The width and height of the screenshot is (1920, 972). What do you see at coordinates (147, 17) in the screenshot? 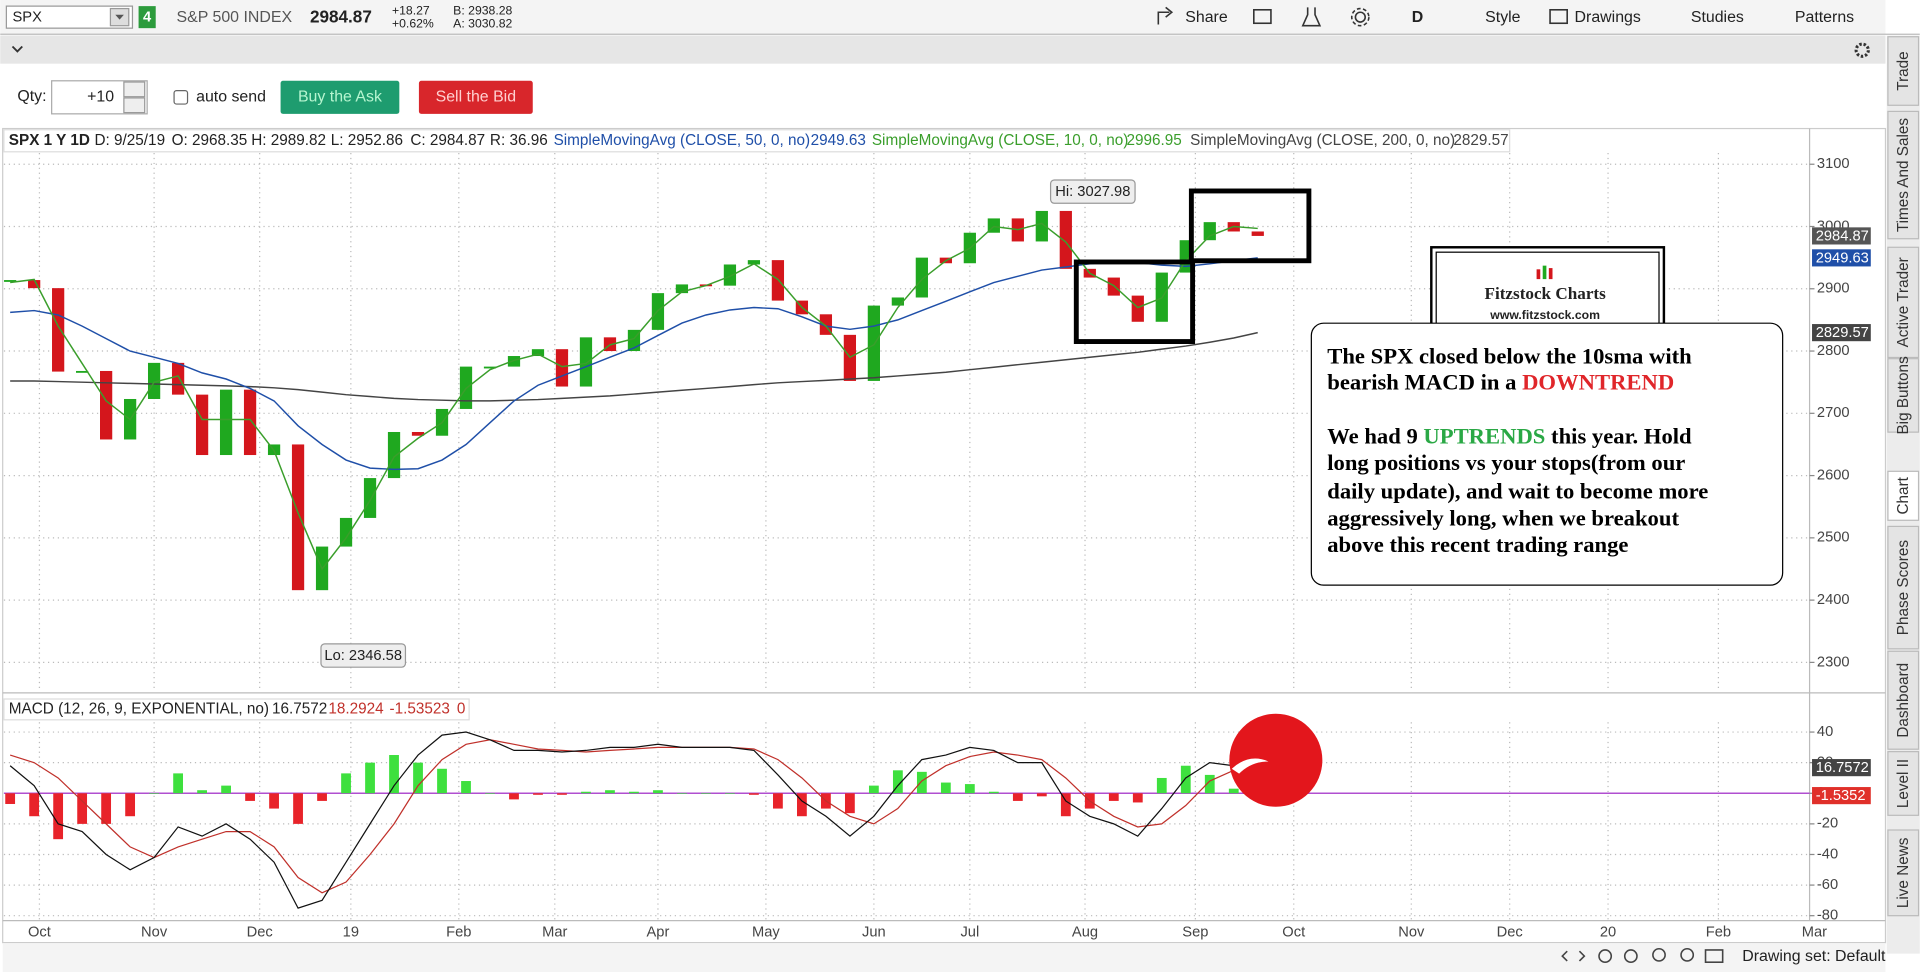
I see `badge` at bounding box center [147, 17].